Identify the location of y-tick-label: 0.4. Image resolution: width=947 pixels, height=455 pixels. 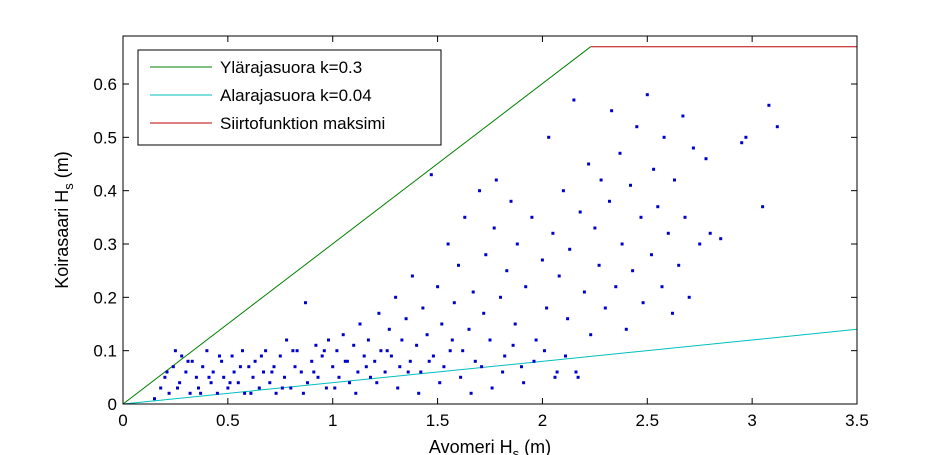
(105, 191).